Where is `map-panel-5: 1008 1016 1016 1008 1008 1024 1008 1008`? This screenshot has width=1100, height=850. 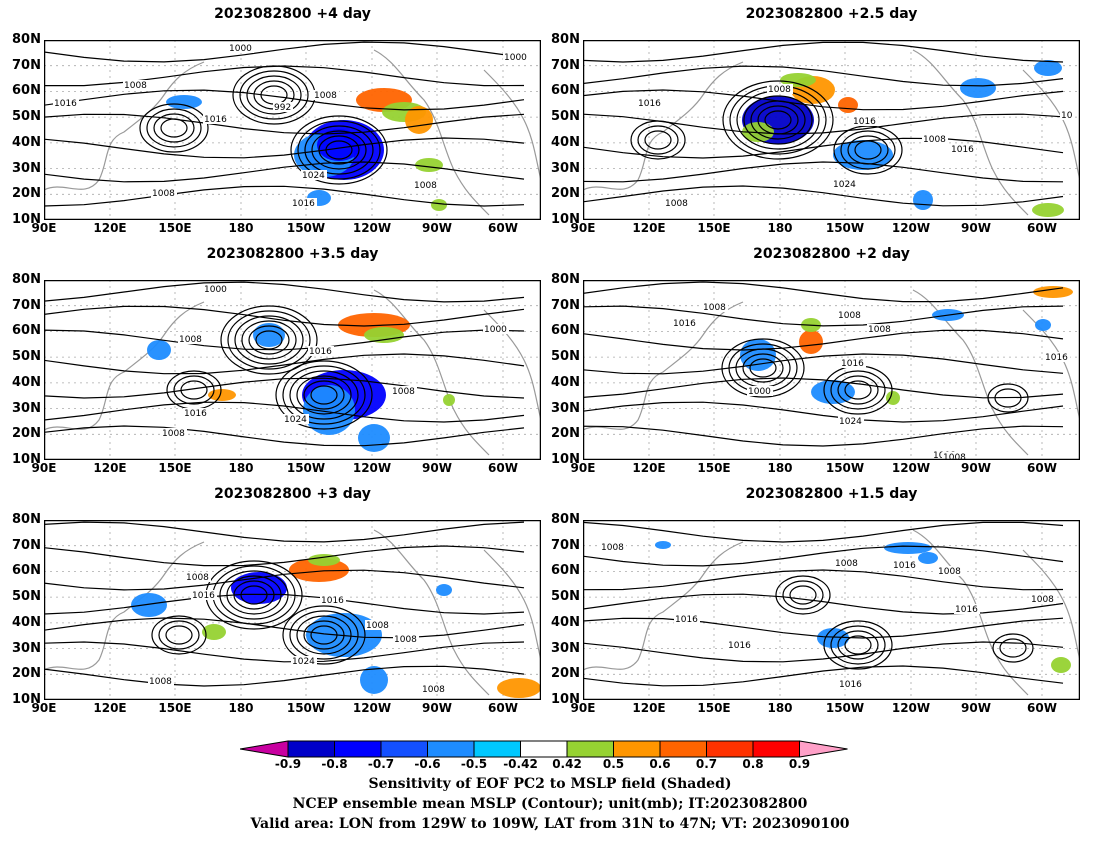
map-panel-5: 1008 1016 1016 1008 1008 1024 1008 1008 is located at coordinates (292, 610).